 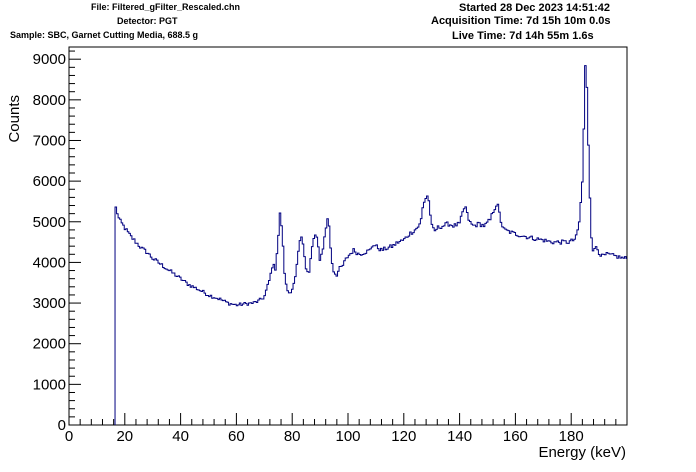 What do you see at coordinates (535, 8) in the screenshot?
I see `header-started: Started 28 Dec 2023 14:51:42` at bounding box center [535, 8].